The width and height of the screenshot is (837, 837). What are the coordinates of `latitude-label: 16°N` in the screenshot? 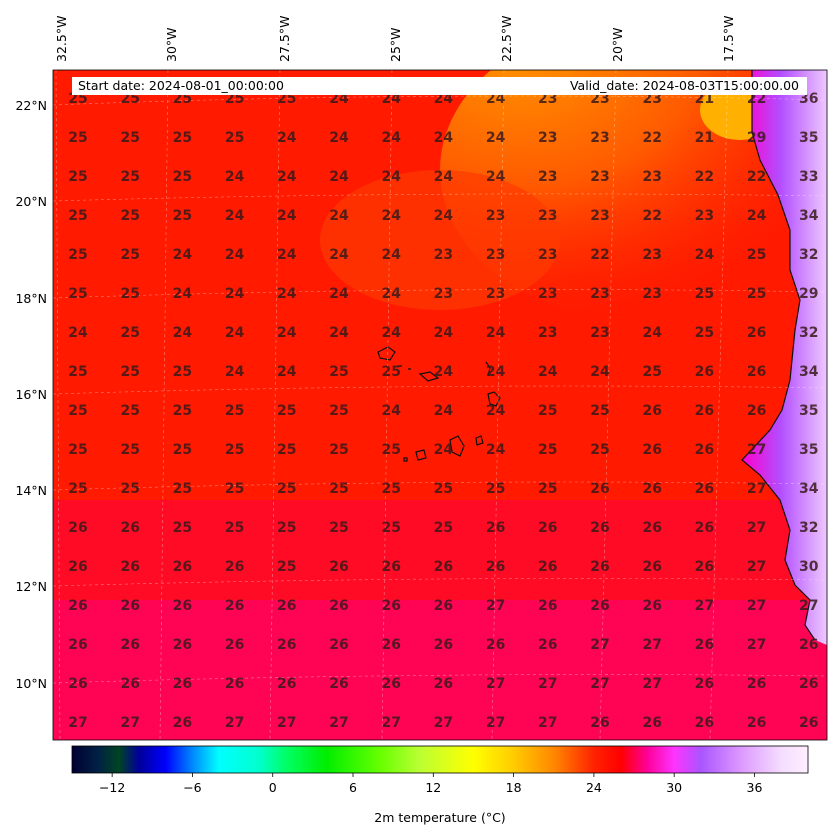 It's located at (31, 394).